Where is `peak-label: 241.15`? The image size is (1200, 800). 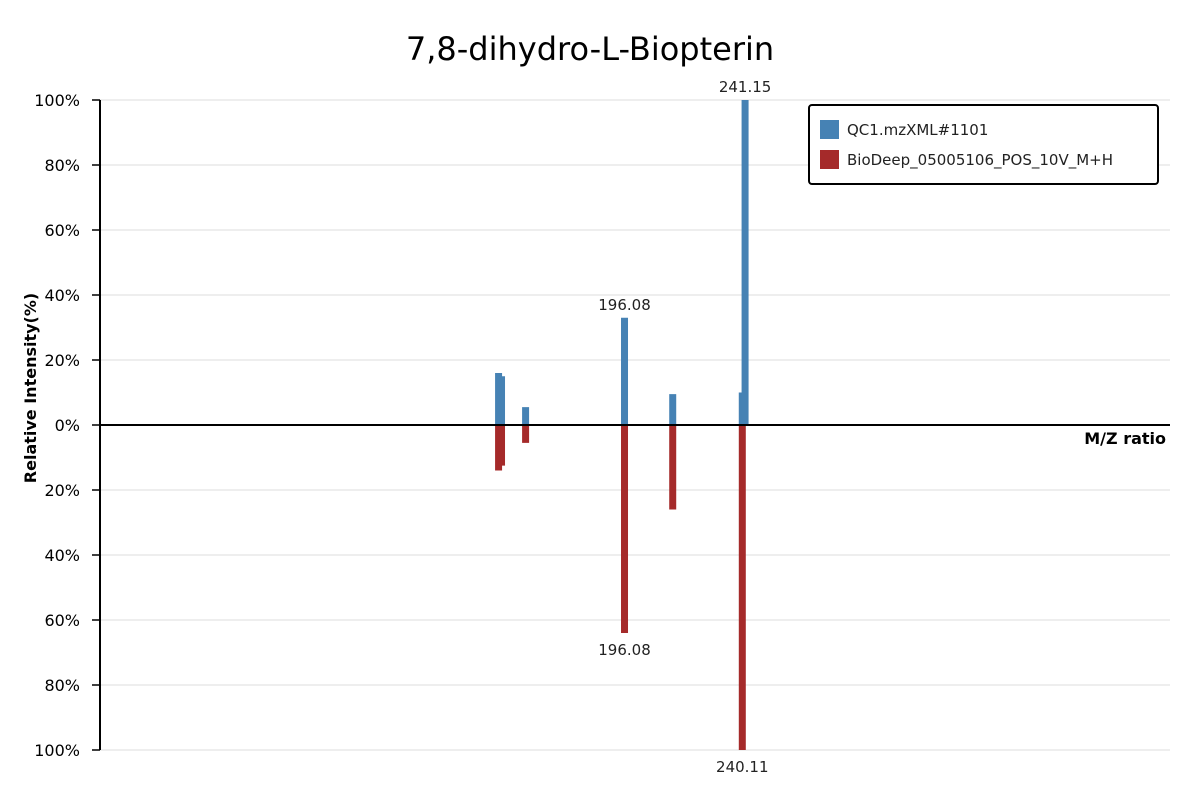 peak-label: 241.15 is located at coordinates (745, 87).